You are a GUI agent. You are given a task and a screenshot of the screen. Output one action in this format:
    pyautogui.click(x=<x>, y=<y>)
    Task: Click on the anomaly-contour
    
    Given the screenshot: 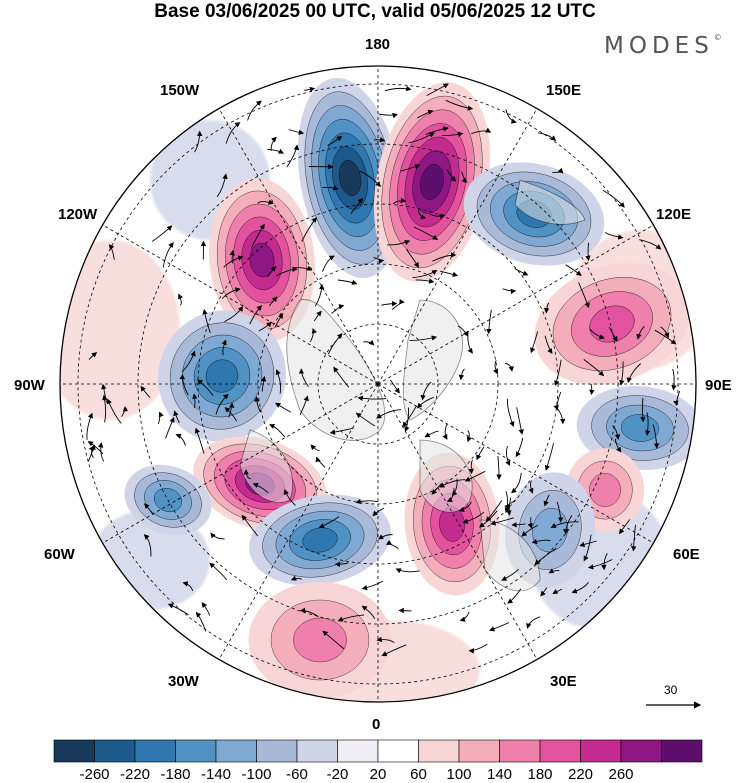 What is the action you would take?
    pyautogui.click(x=432, y=182)
    